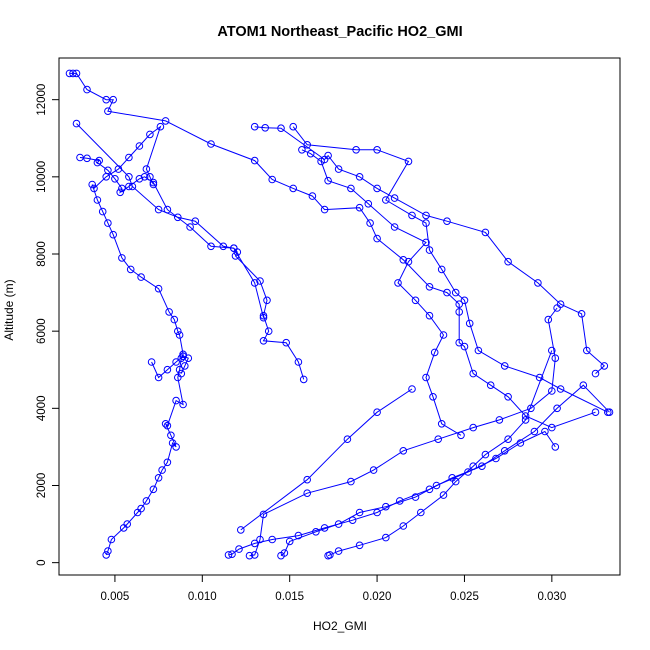  What do you see at coordinates (42, 562) in the screenshot?
I see `y-tick-label: 0` at bounding box center [42, 562].